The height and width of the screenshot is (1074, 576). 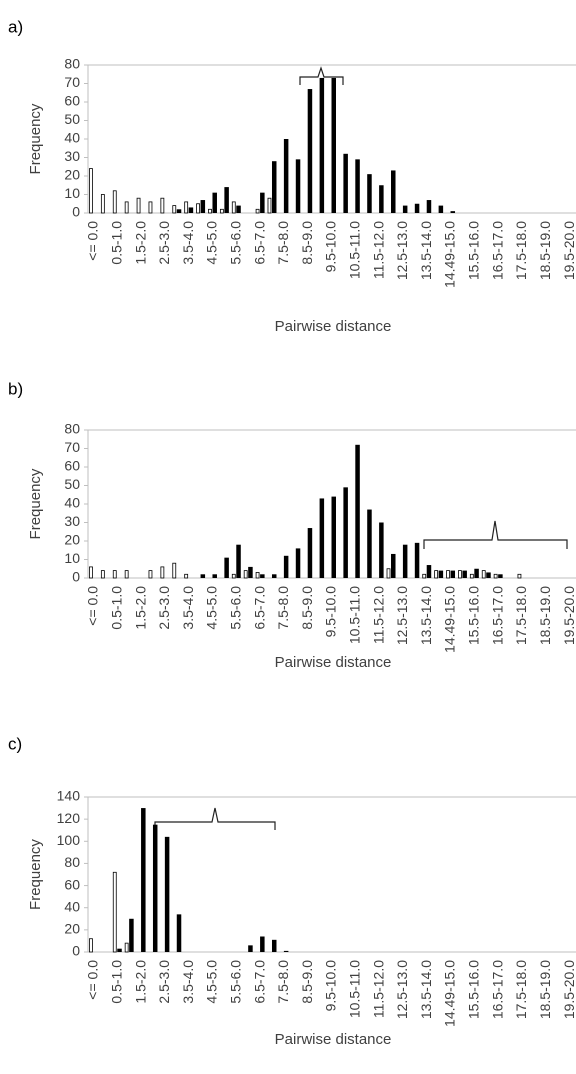 What do you see at coordinates (378, 615) in the screenshot?
I see `x-tick-label: 11.5-12.0` at bounding box center [378, 615].